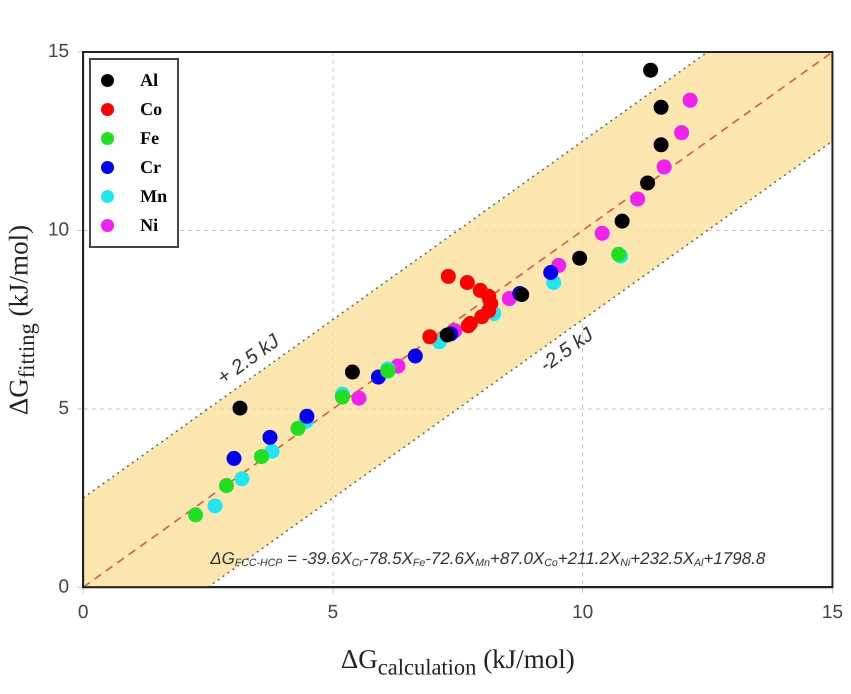  What do you see at coordinates (150, 138) in the screenshot?
I see `legend-label: Fe` at bounding box center [150, 138].